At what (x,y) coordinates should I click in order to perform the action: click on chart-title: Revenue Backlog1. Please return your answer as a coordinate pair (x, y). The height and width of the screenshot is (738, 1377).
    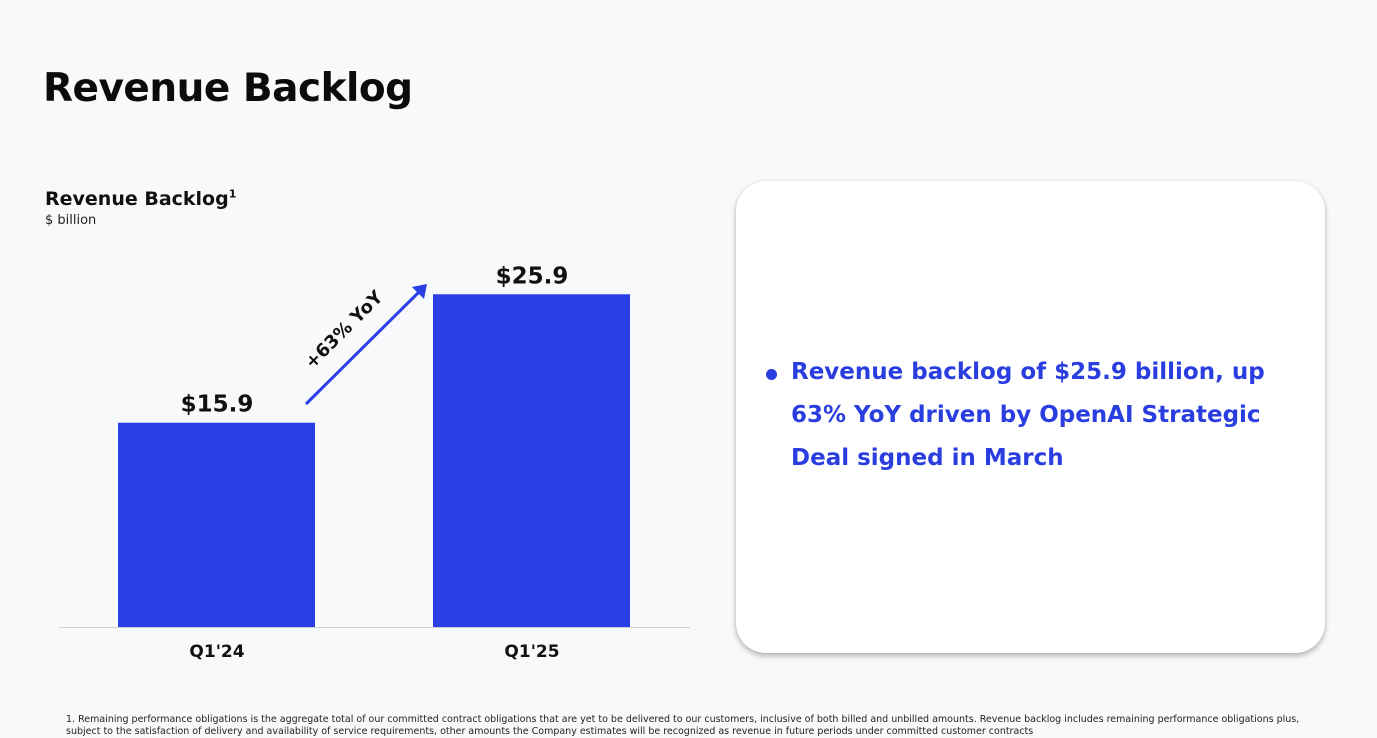
    Looking at the image, I should click on (140, 199).